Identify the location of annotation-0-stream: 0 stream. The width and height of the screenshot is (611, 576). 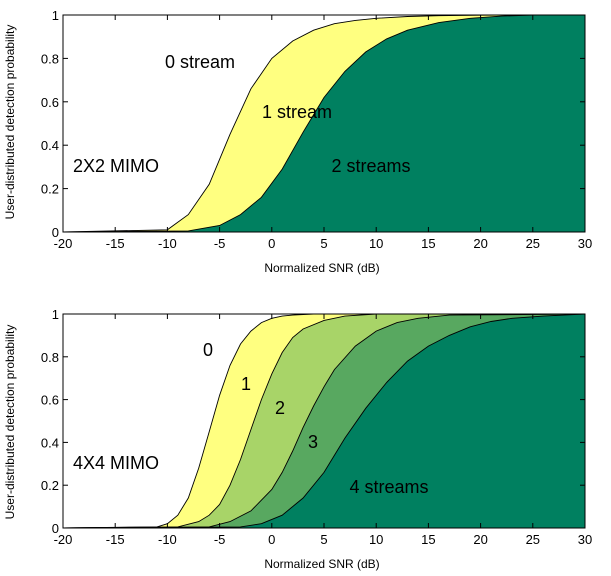
(200, 62).